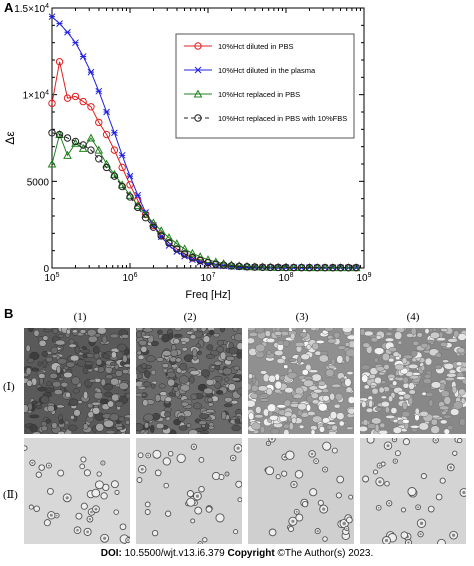 The height and width of the screenshot is (566, 474). What do you see at coordinates (9, 387) in the screenshot?
I see `row-header-1: (Ⅰ)` at bounding box center [9, 387].